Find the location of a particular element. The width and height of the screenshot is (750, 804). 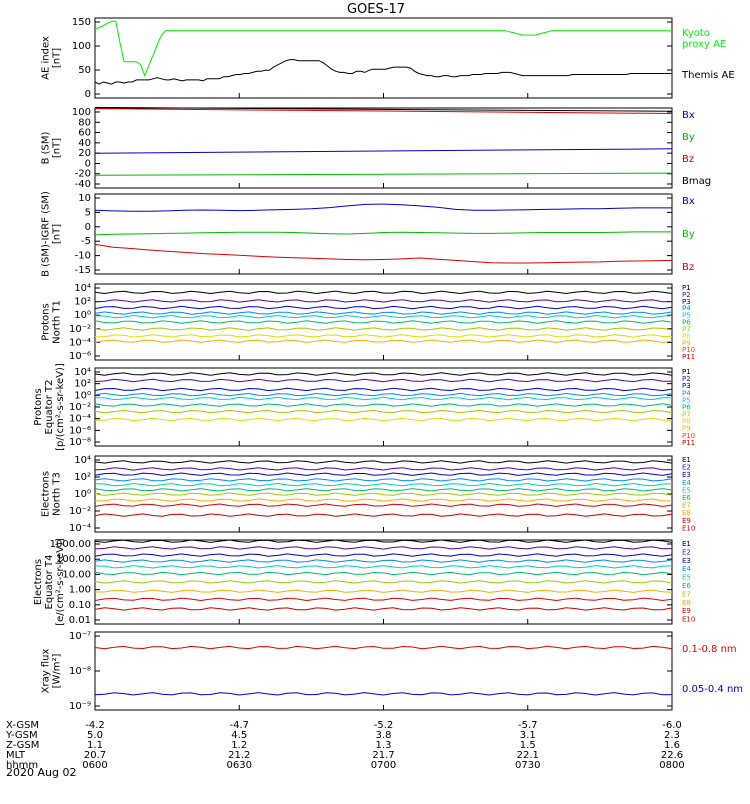

y-tick-label: 1.00 is located at coordinates (80, 590).